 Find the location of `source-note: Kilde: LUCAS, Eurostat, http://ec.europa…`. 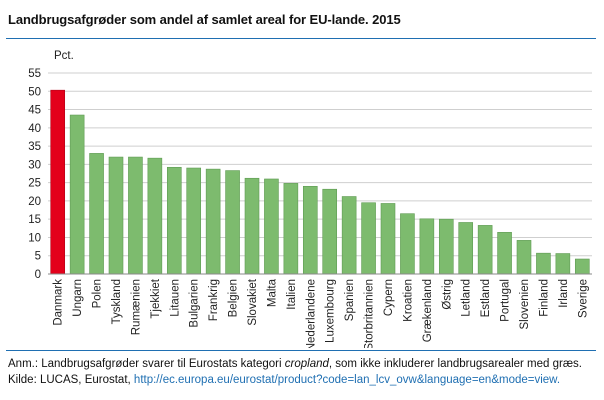

source-note: Kilde: LUCAS, Eurostat, http://ec.europa… is located at coordinates (284, 380).